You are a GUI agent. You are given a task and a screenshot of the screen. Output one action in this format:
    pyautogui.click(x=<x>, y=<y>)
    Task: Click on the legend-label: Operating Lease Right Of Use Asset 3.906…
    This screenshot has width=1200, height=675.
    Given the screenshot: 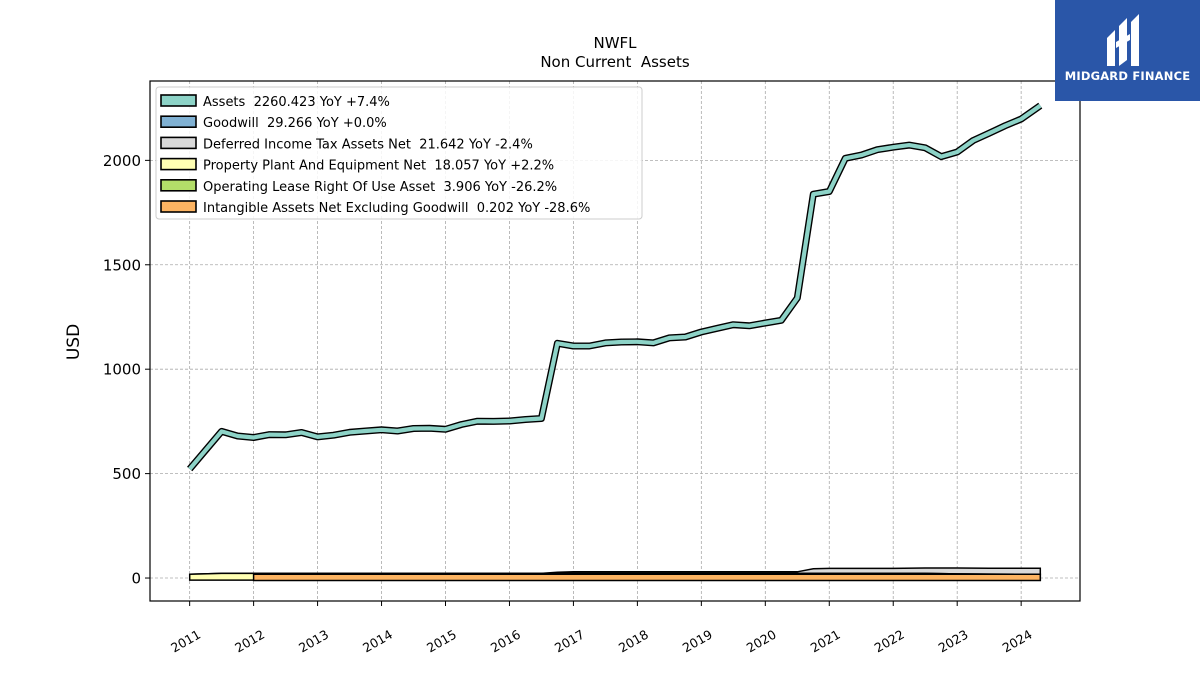 What is the action you would take?
    pyautogui.click(x=380, y=187)
    